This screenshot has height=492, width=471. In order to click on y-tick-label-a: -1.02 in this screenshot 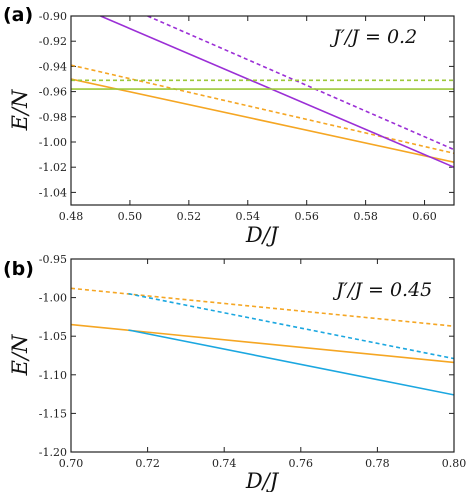, I will do `click(53, 167)`.